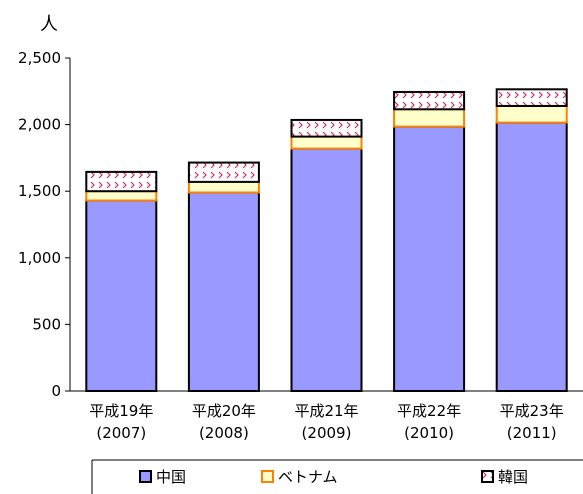 The height and width of the screenshot is (494, 583). What do you see at coordinates (56, 391) in the screenshot?
I see `y-tick-label: 0` at bounding box center [56, 391].